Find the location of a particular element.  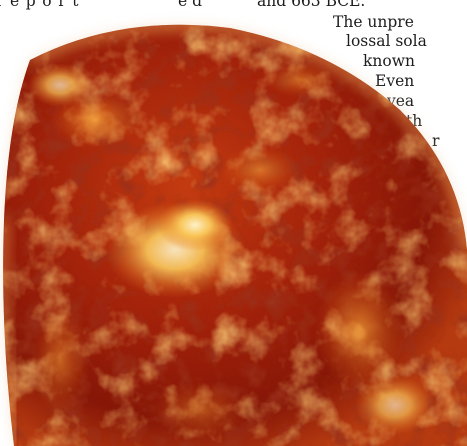

text-fragment-date: and 663 BCE. is located at coordinates (311, 5).